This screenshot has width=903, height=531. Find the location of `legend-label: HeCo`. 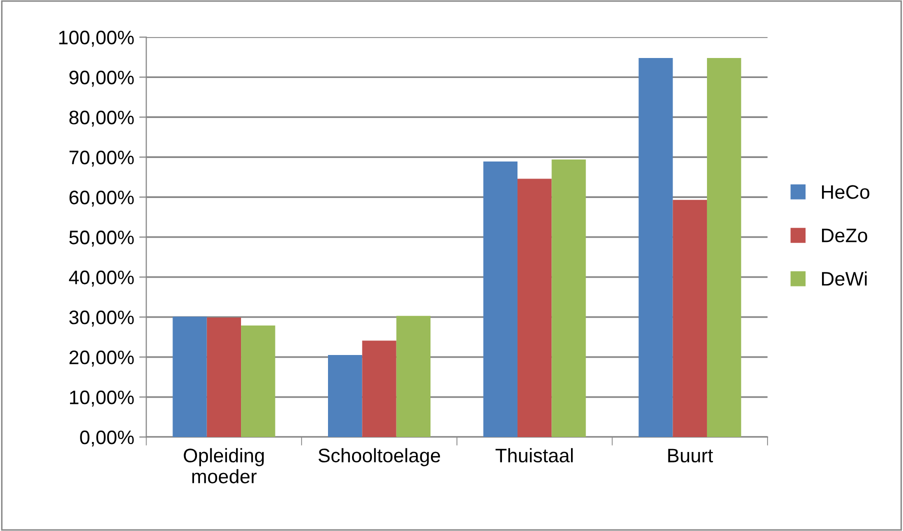

legend-label: HeCo is located at coordinates (846, 192).